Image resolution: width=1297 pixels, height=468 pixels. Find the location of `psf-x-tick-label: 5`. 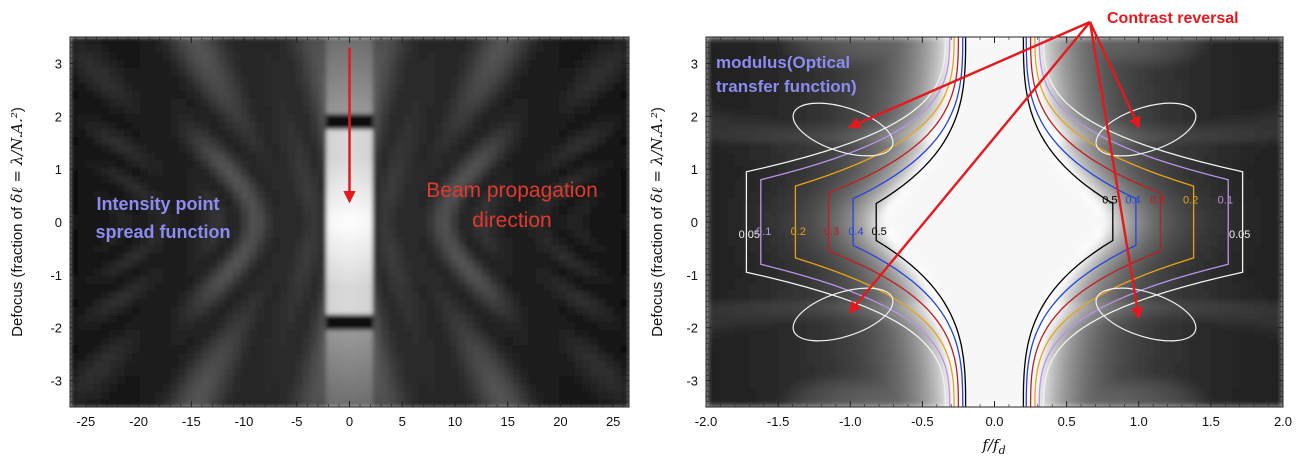

psf-x-tick-label: 5 is located at coordinates (402, 421).